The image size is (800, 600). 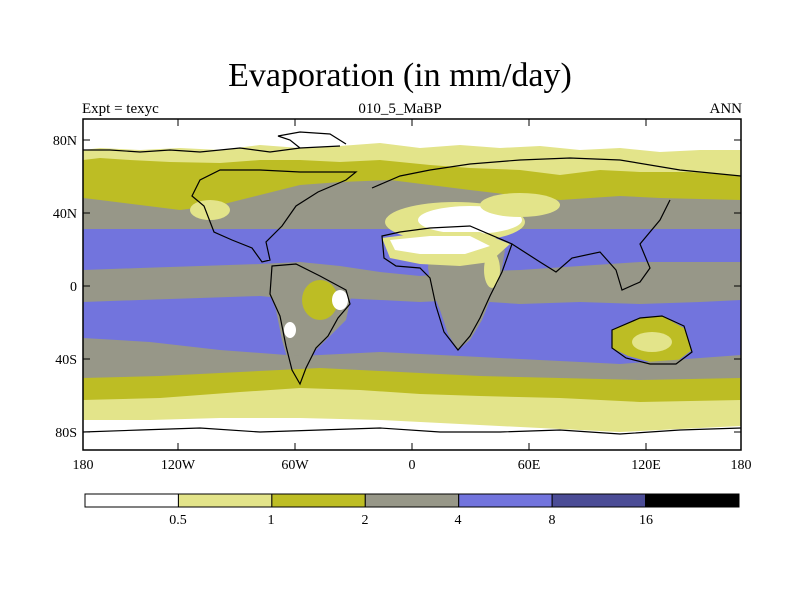 I want to click on colorbar-label-1: 1, so click(x=271, y=520).